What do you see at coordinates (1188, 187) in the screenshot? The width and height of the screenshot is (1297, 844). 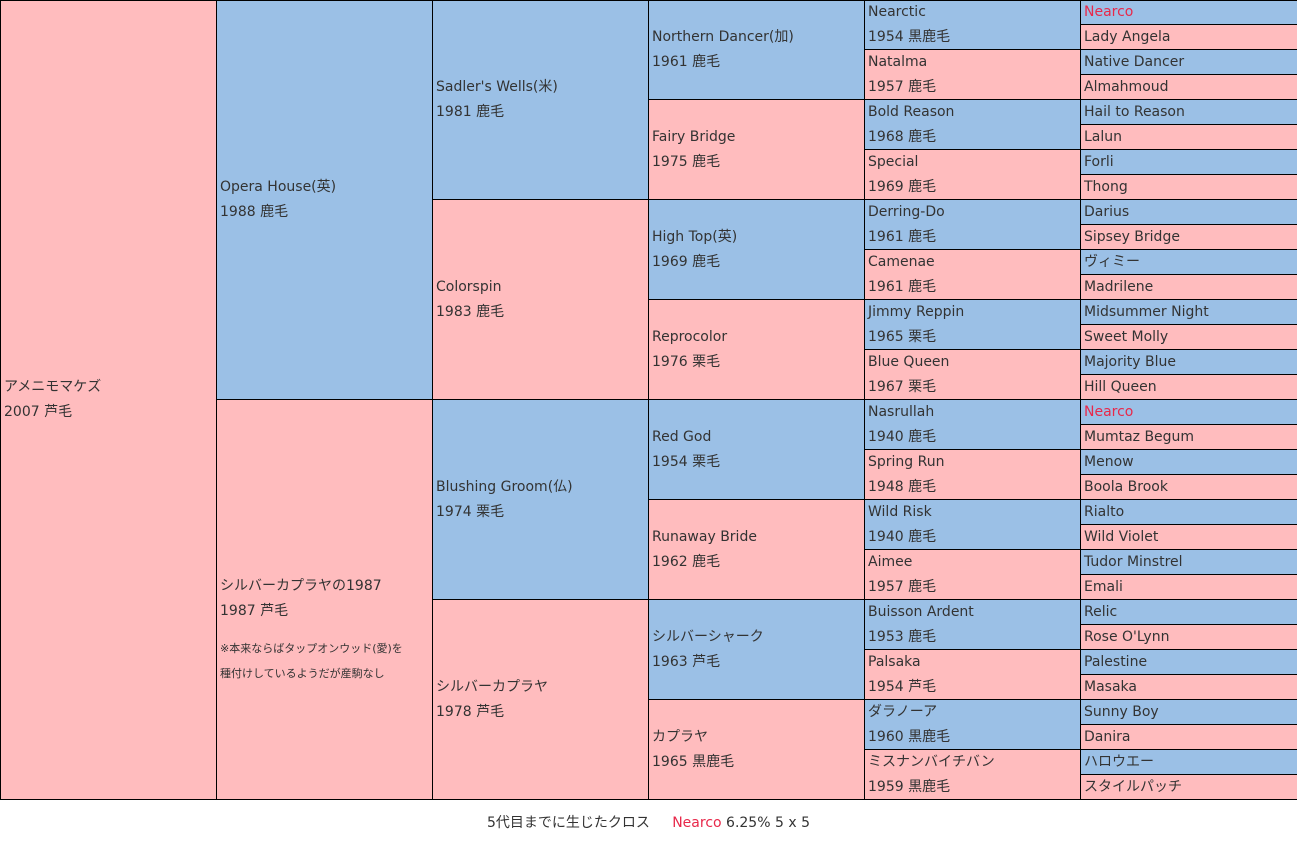 I see `pedigree-cell-gen5: Thong` at bounding box center [1188, 187].